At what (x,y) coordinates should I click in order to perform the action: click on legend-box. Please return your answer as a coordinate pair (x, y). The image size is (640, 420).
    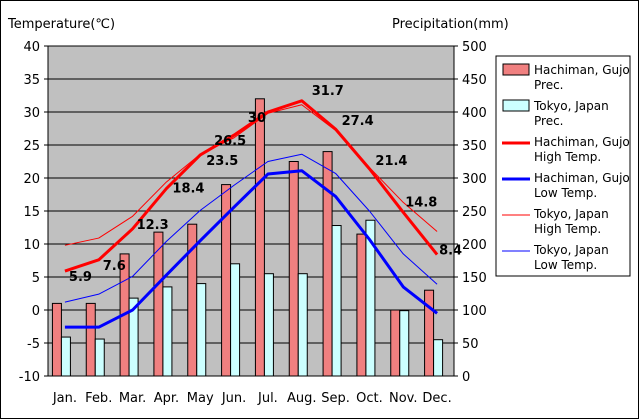
    Looking at the image, I should click on (563, 166).